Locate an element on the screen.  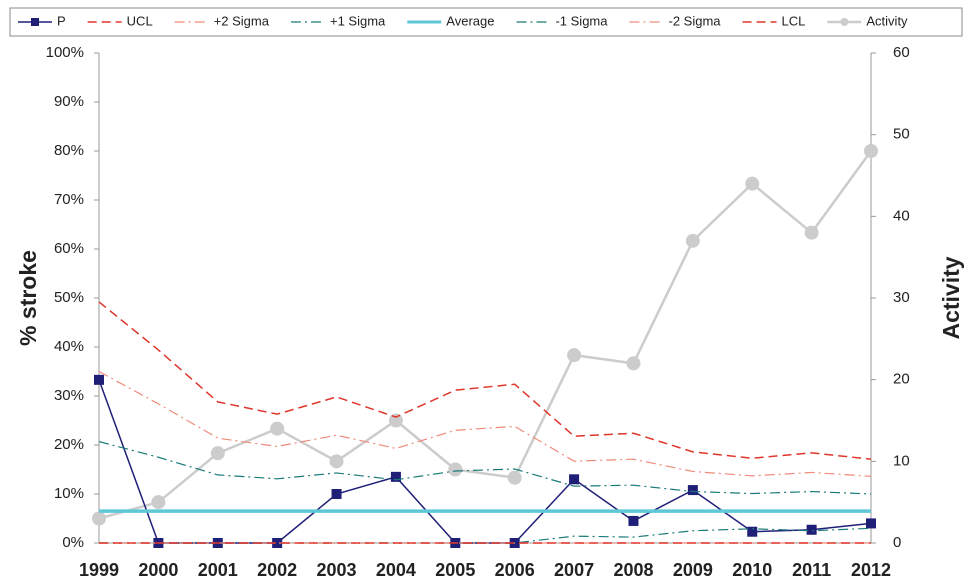
x-tick-label: 2011 is located at coordinates (811, 570).